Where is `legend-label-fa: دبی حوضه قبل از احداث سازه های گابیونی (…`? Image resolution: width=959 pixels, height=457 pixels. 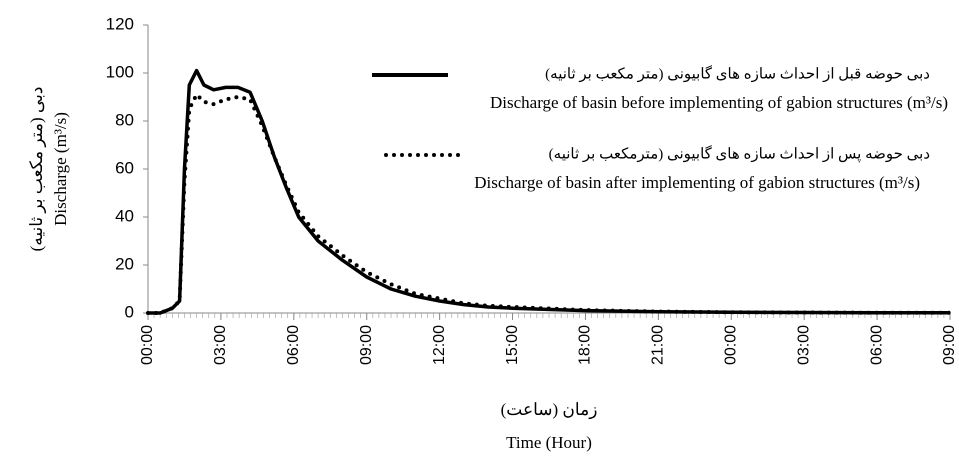
legend-label-fa: دبی حوضه قبل از احداث سازه های گابیونی (… is located at coordinates (737, 73).